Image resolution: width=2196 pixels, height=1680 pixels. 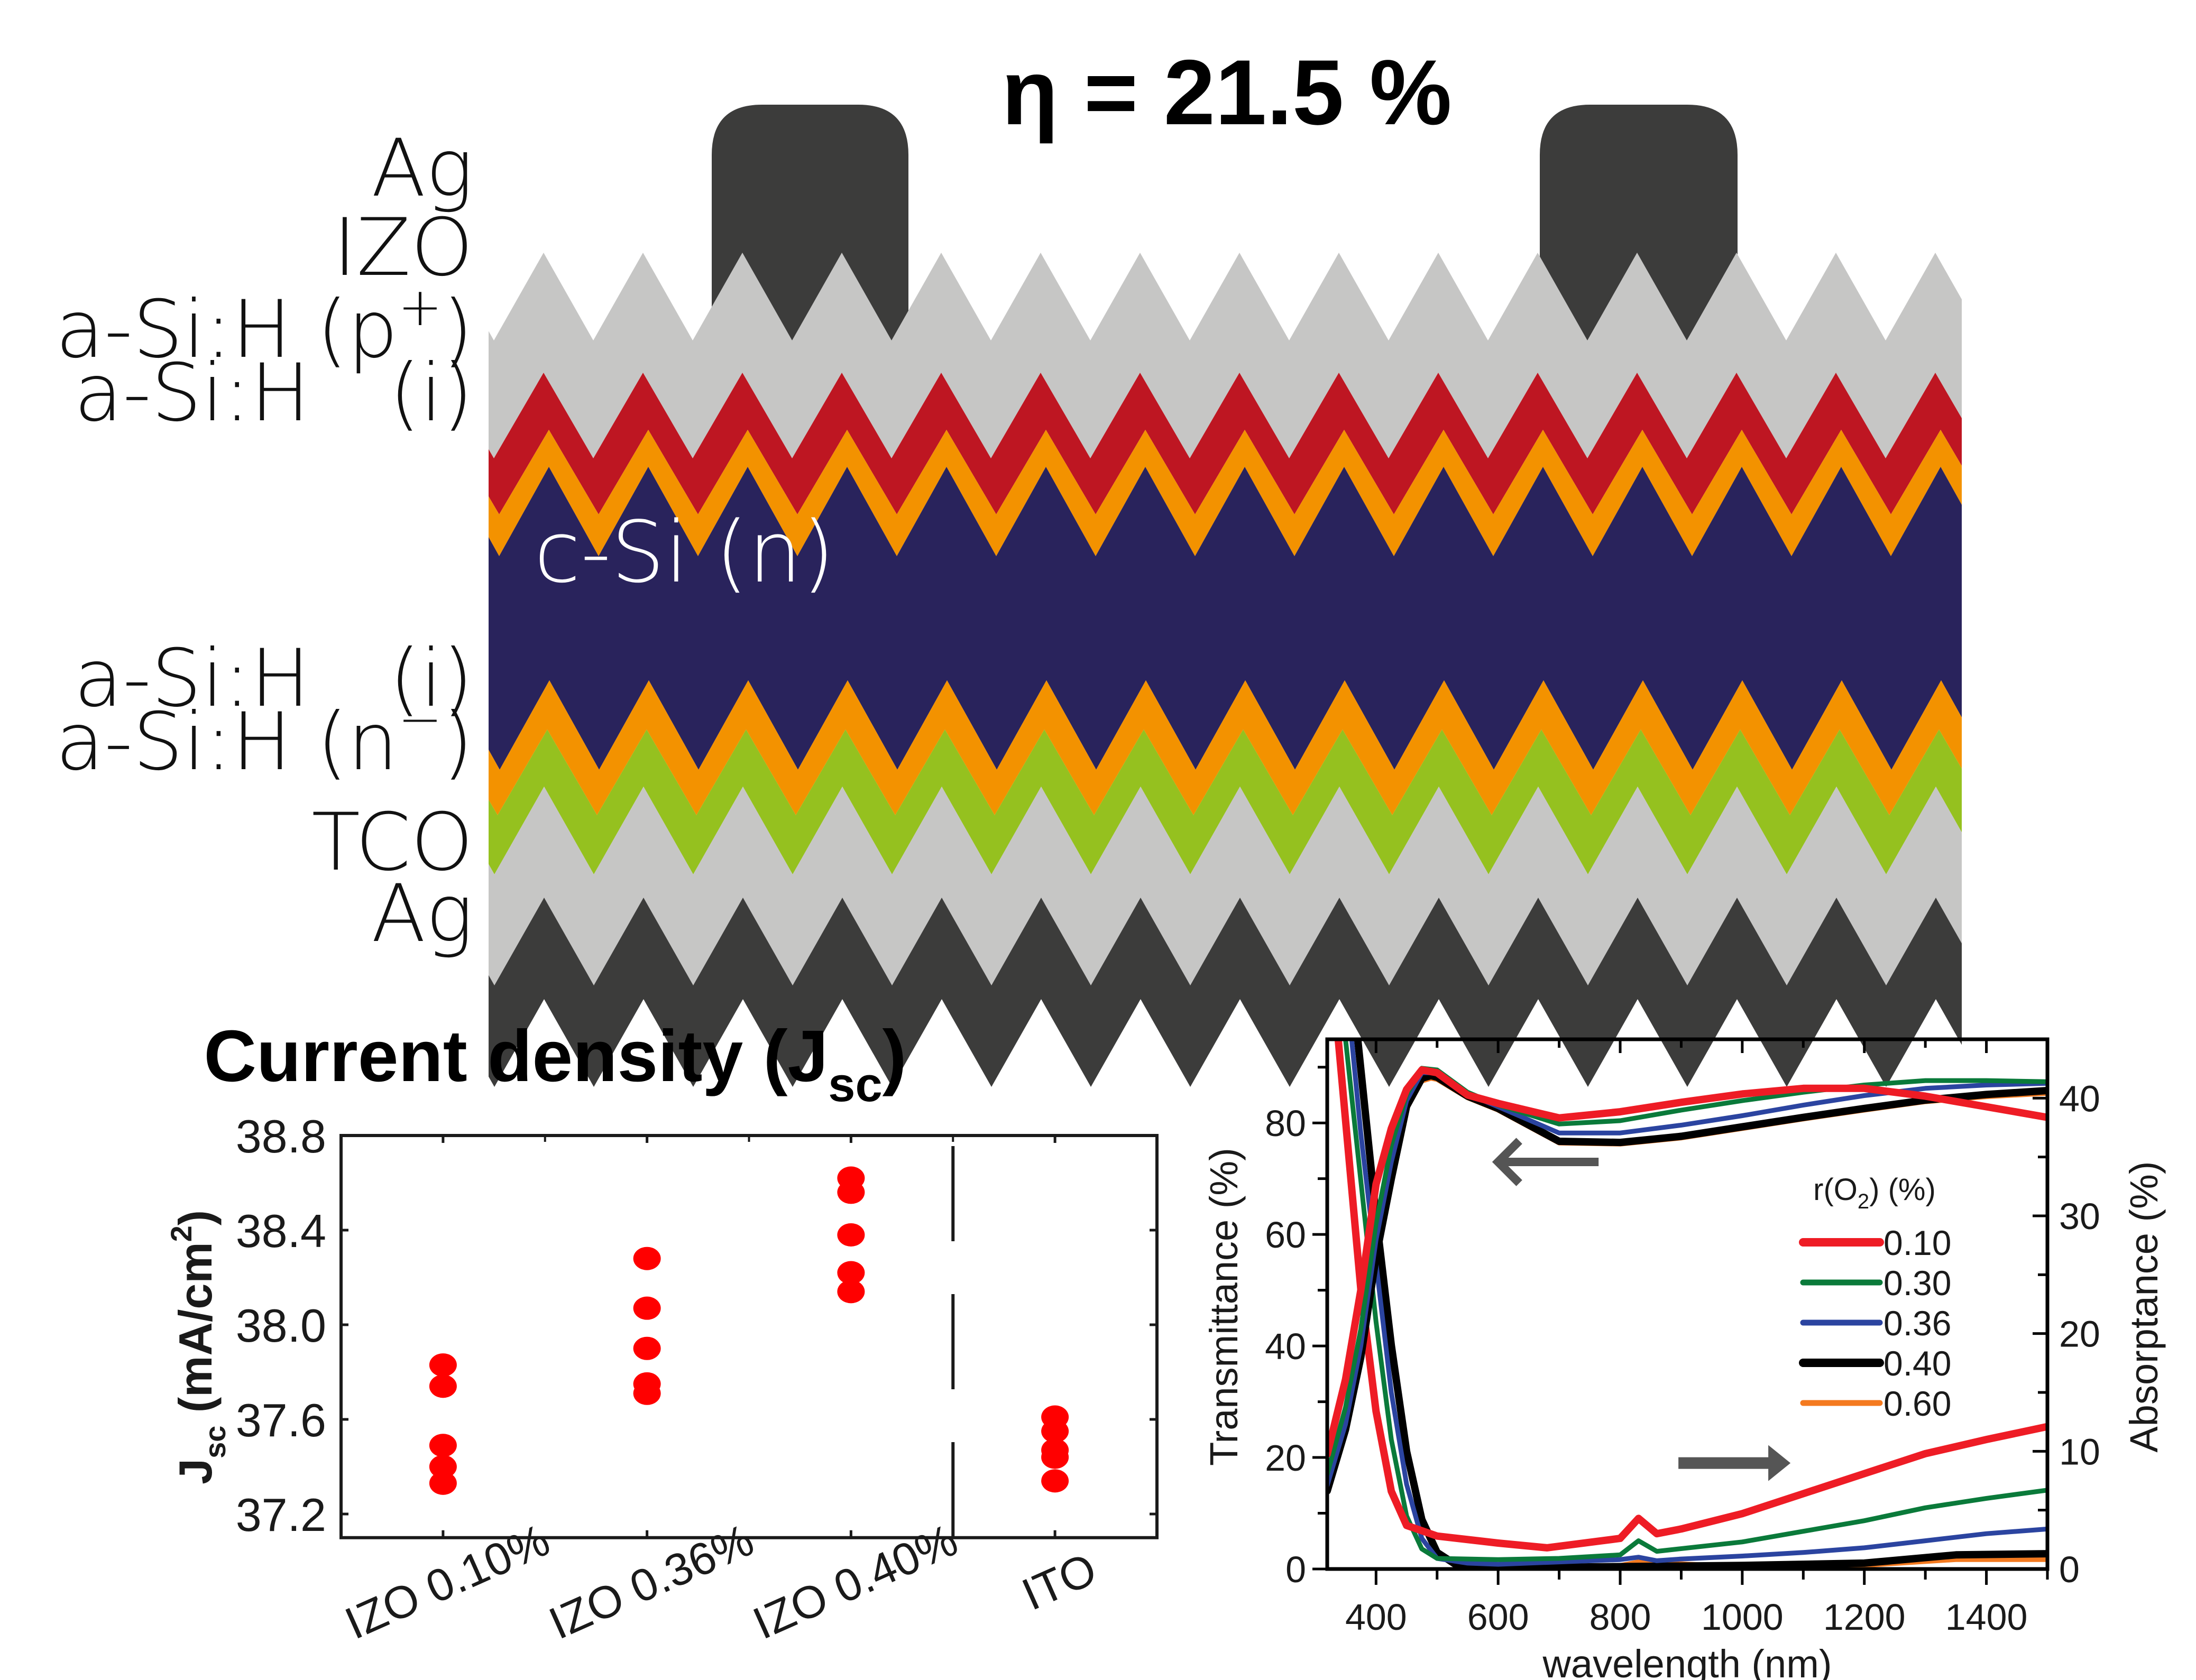 What do you see at coordinates (1225, 355) in the screenshot?
I see `layer-izo` at bounding box center [1225, 355].